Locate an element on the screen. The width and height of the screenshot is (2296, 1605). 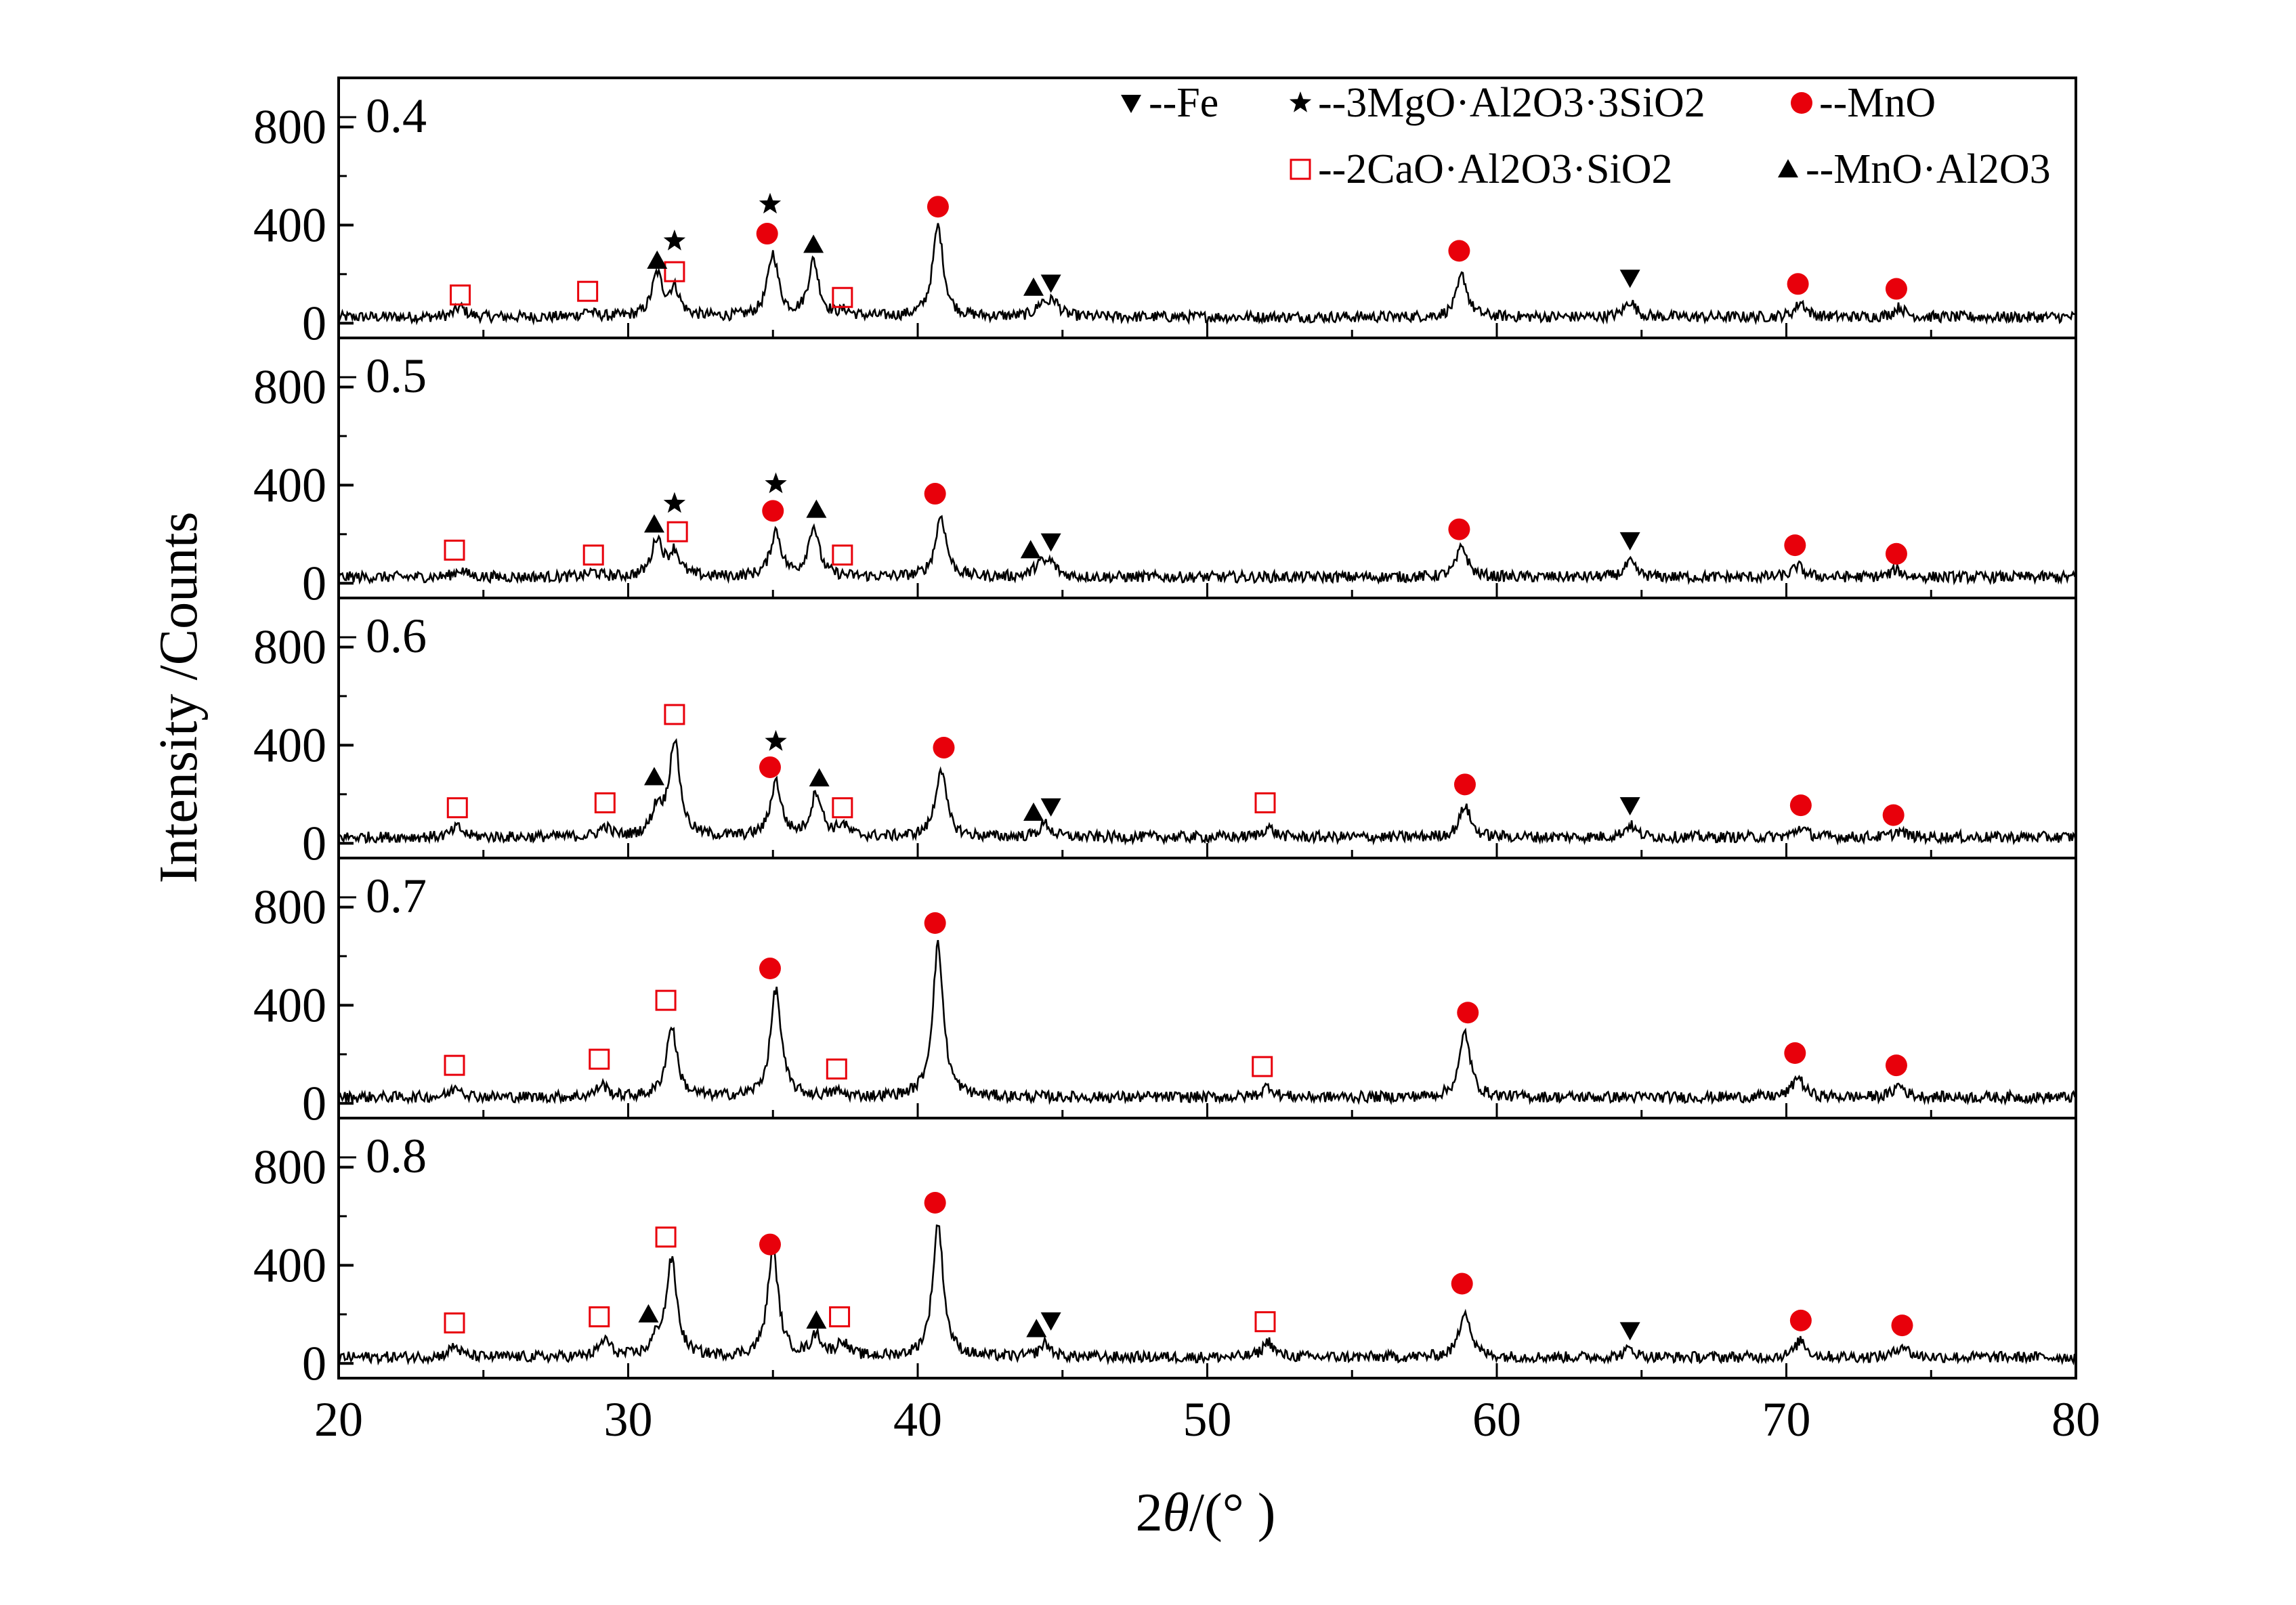
x-tick-label: 60 is located at coordinates (1496, 1419).